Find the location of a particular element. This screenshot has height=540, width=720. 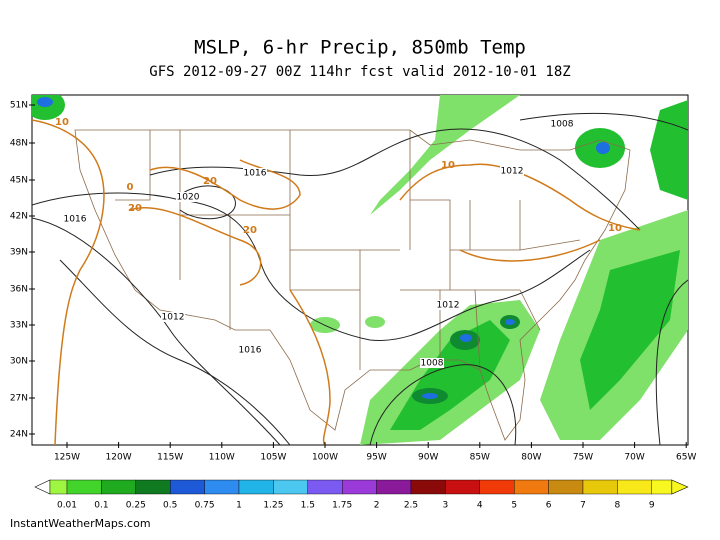

lon-label: 65W is located at coordinates (686, 458).